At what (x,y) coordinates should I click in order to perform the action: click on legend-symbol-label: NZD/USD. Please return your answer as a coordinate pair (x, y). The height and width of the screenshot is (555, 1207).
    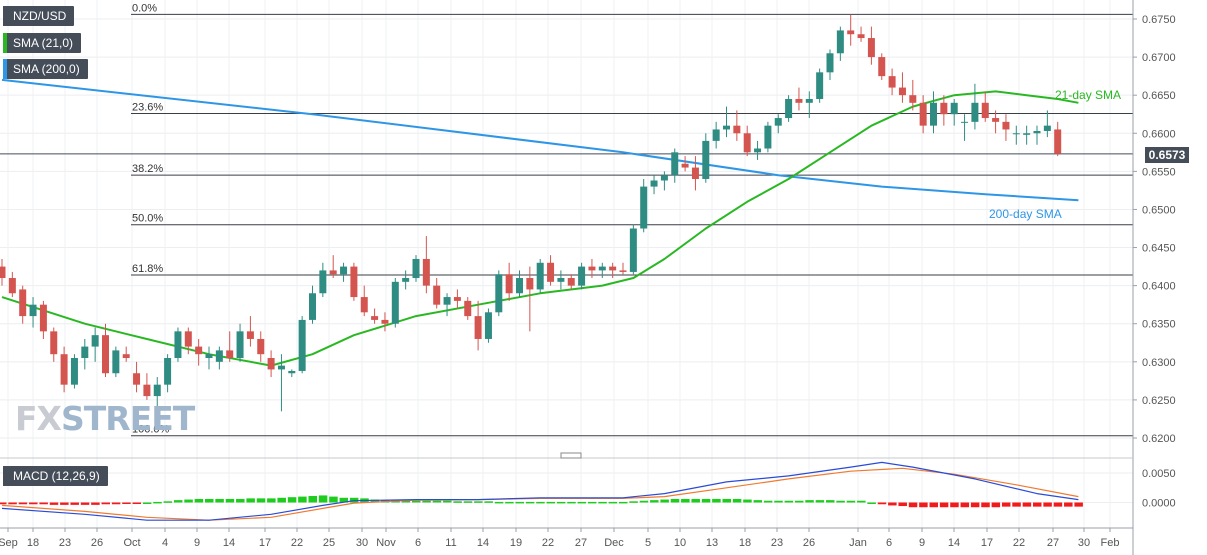
    Looking at the image, I should click on (40, 16).